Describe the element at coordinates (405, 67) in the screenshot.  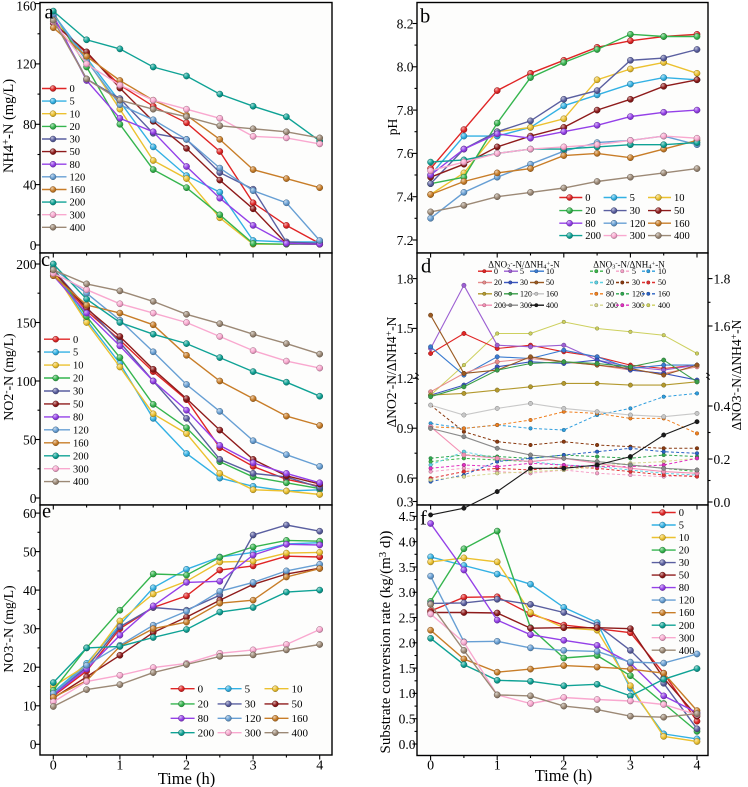
I see `svg-text: 8.0` at that location.